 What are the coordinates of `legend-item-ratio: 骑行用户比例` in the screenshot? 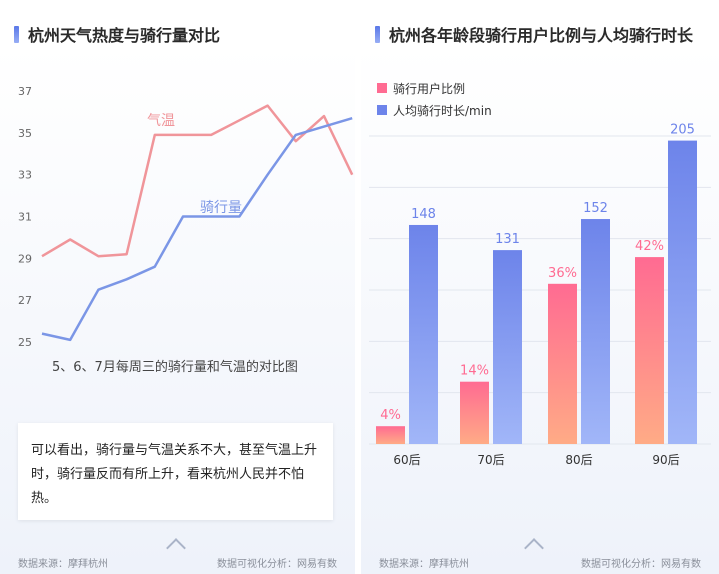 It's located at (434, 88).